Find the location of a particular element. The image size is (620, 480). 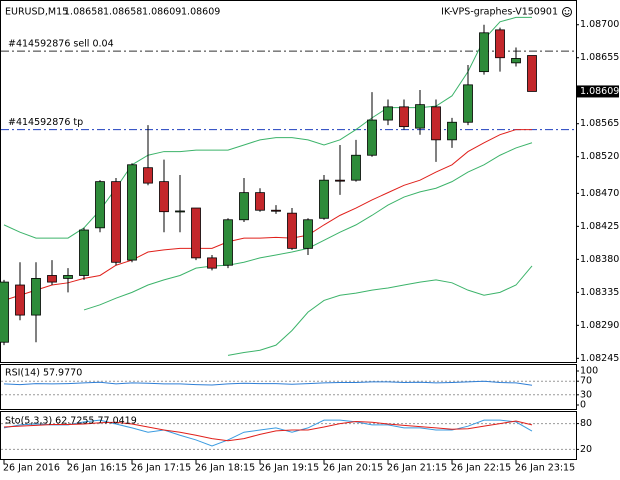

order-label: #414592876 sell 0.04 is located at coordinates (61, 44).